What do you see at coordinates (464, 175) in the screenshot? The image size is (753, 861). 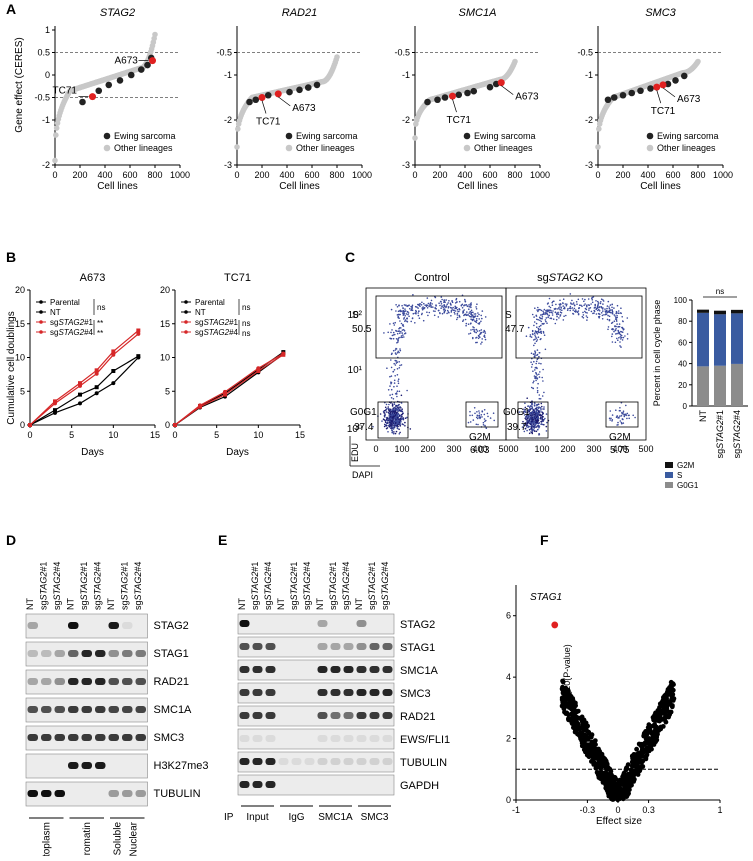 I see `x-tick-label: 400` at bounding box center [464, 175].